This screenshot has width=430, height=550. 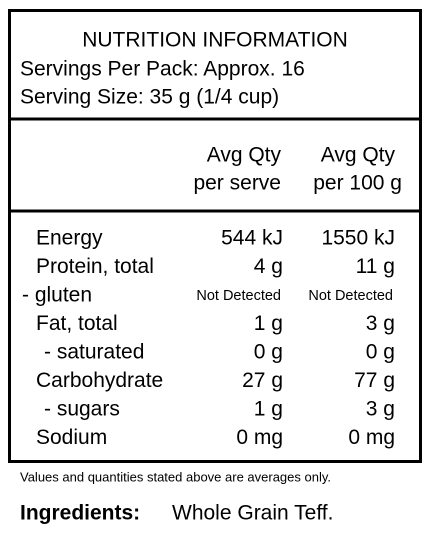 I want to click on per-100g: 0 g, so click(x=380, y=352).